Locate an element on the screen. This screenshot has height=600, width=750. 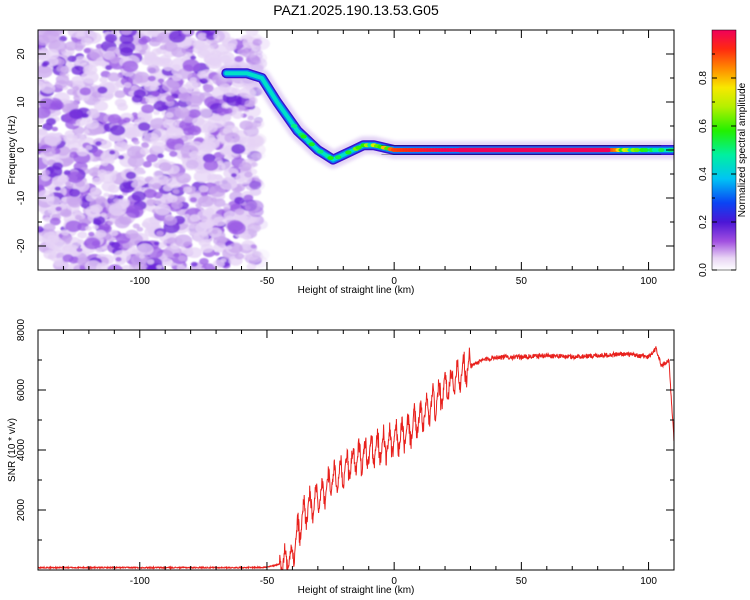
colorbar-tick-label: 0.0 is located at coordinates (703, 270).